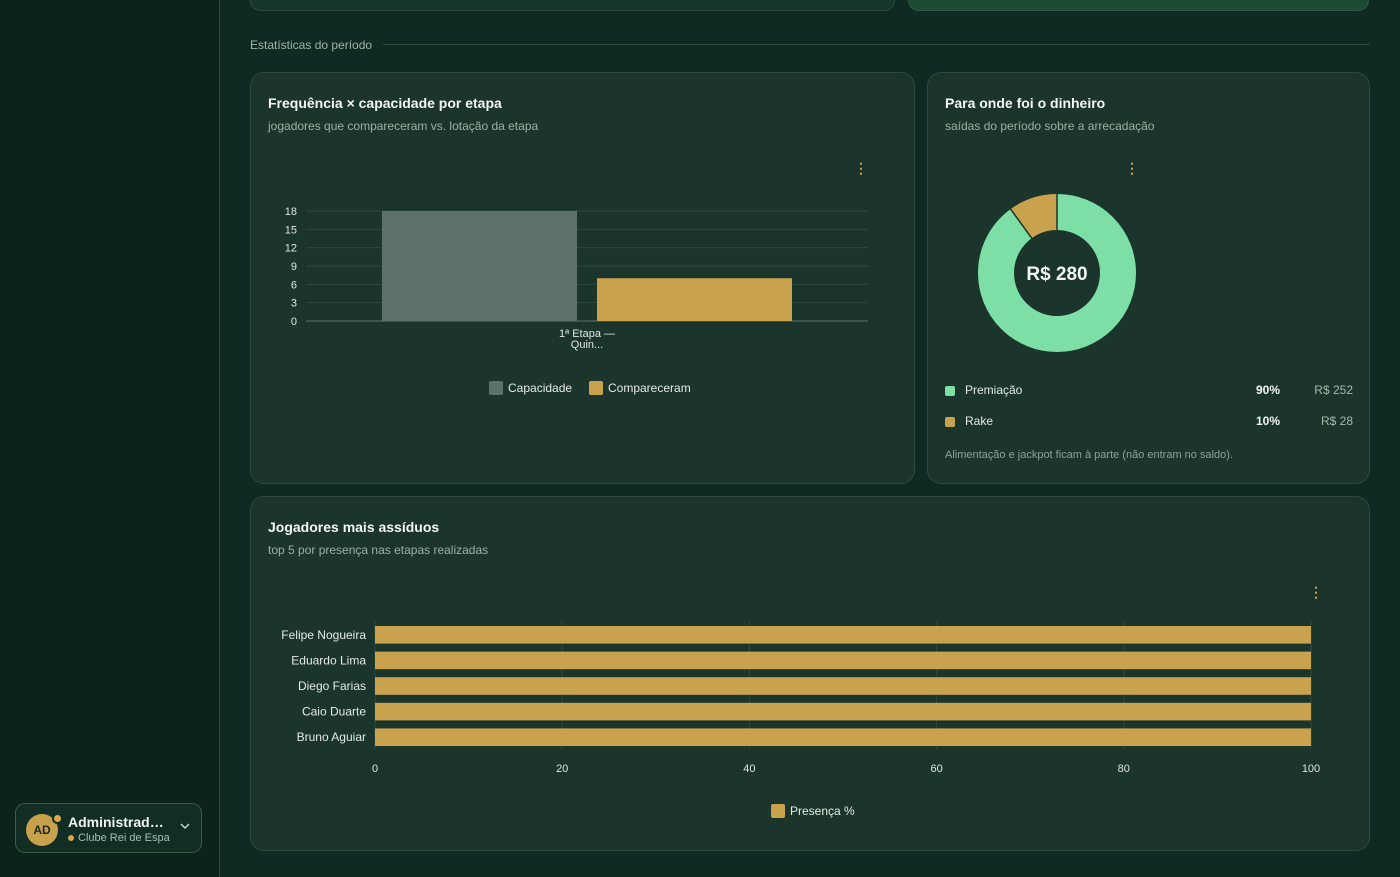 The image size is (1400, 877). I want to click on premiacao-pct: 90%, so click(1267, 390).